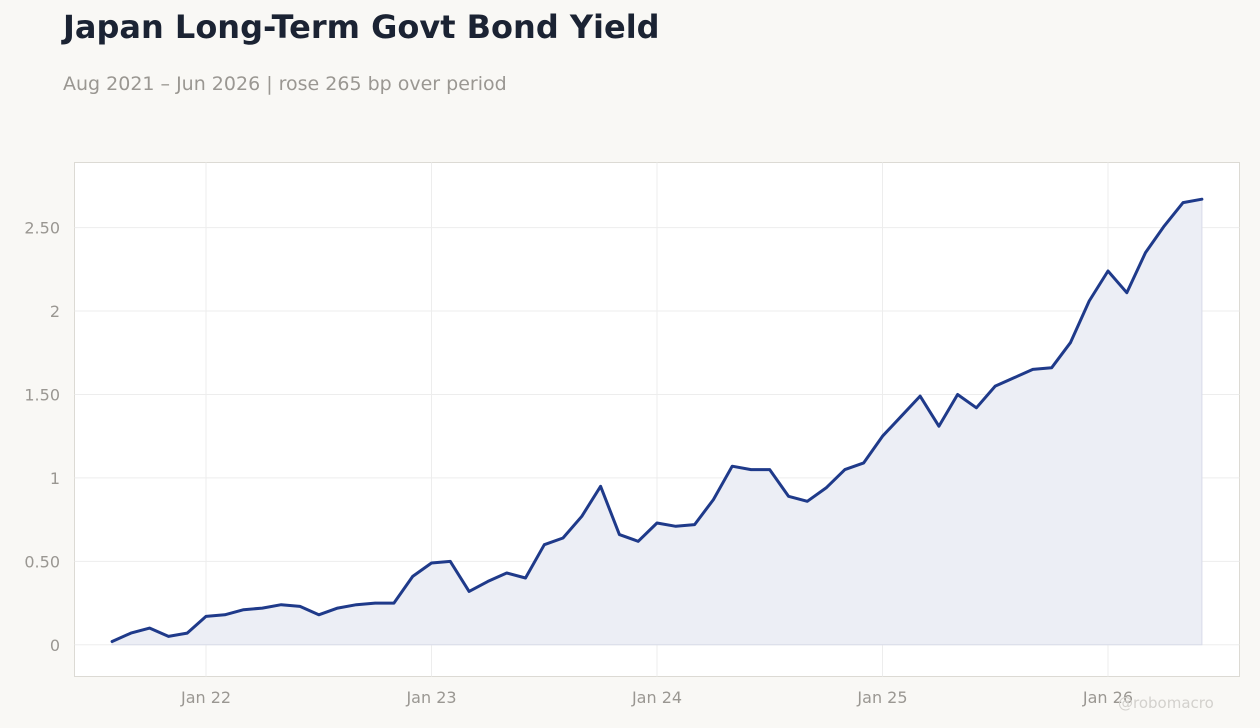 Image resolution: width=1260 pixels, height=728 pixels. What do you see at coordinates (205, 697) in the screenshot?
I see `x-tick-label: Jan 22` at bounding box center [205, 697].